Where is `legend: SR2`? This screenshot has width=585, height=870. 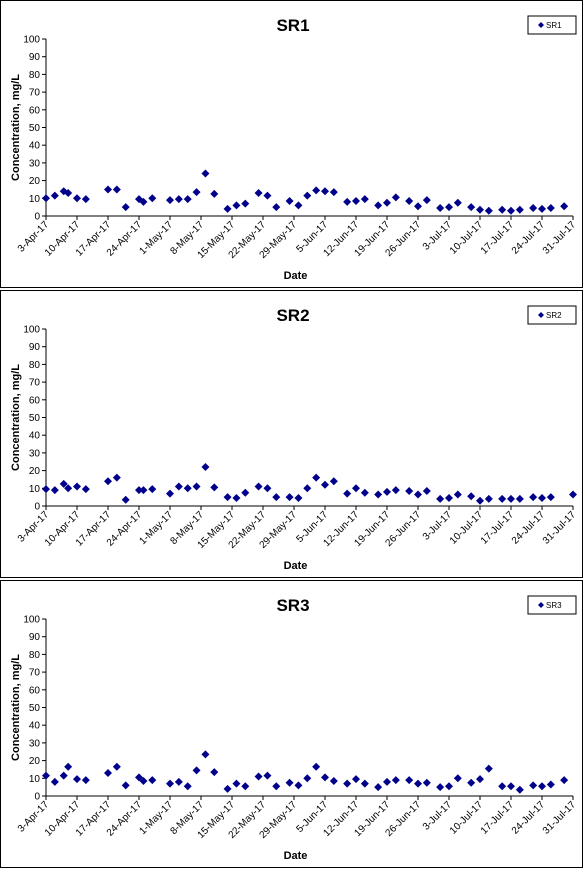
legend: SR2 is located at coordinates (552, 315).